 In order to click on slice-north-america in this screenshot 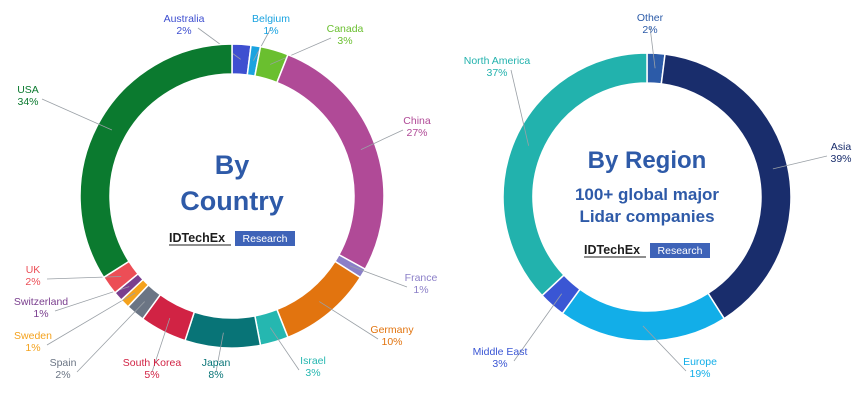, I will do `click(575, 174)`.